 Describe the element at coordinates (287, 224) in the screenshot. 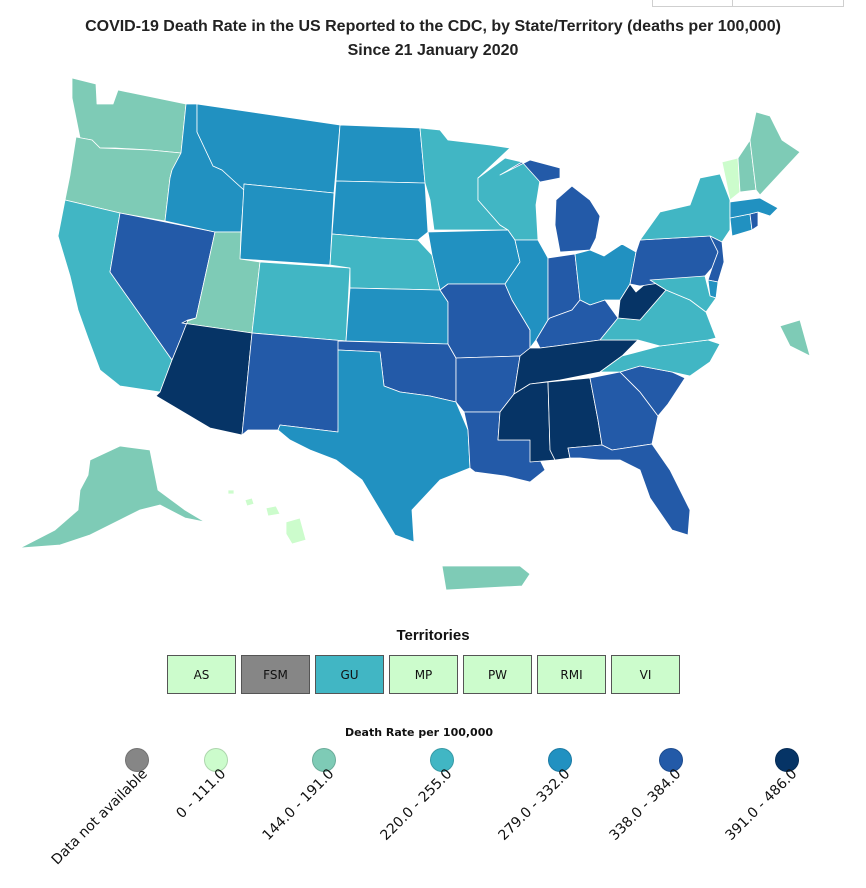

I see `state-WY` at that location.